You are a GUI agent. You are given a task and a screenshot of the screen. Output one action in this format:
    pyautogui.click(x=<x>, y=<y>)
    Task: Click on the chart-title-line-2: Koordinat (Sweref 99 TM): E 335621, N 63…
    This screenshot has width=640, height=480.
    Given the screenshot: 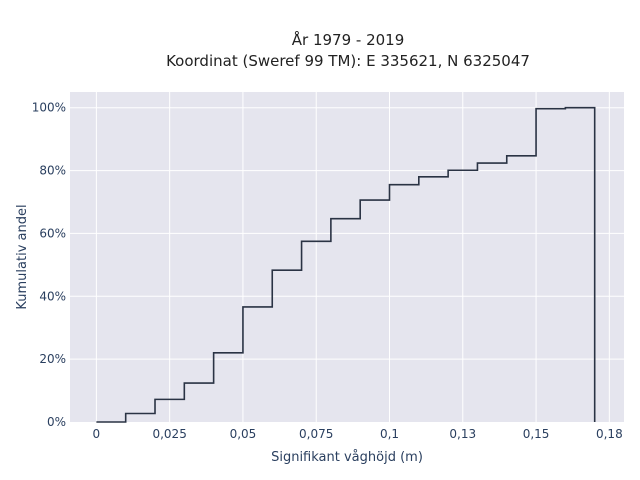 What is the action you would take?
    pyautogui.click(x=348, y=61)
    